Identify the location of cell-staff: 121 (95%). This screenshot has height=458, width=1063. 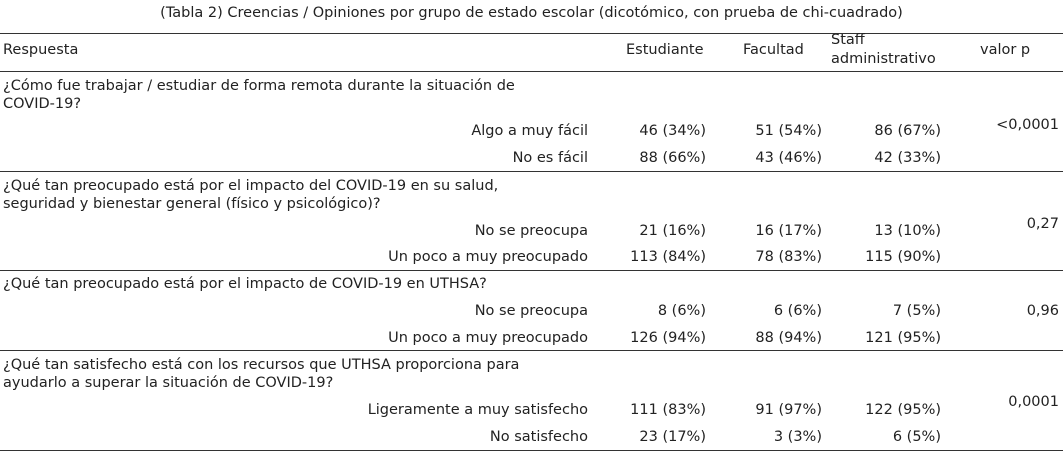
(903, 338).